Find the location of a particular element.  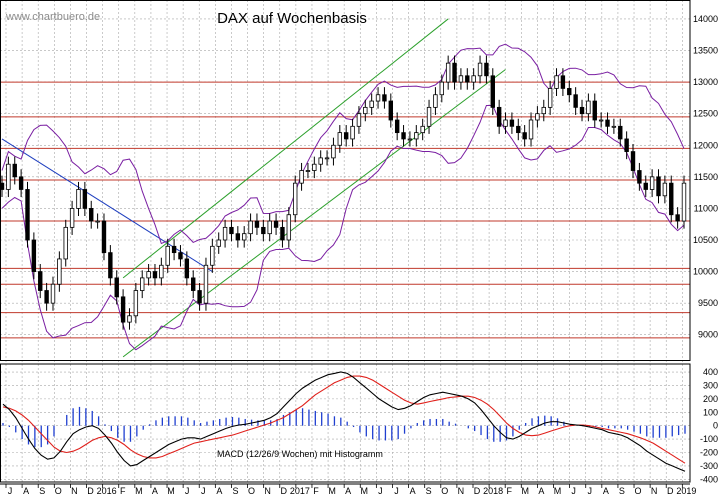

chart-title: DAX auf Wochenbasis is located at coordinates (292, 18).